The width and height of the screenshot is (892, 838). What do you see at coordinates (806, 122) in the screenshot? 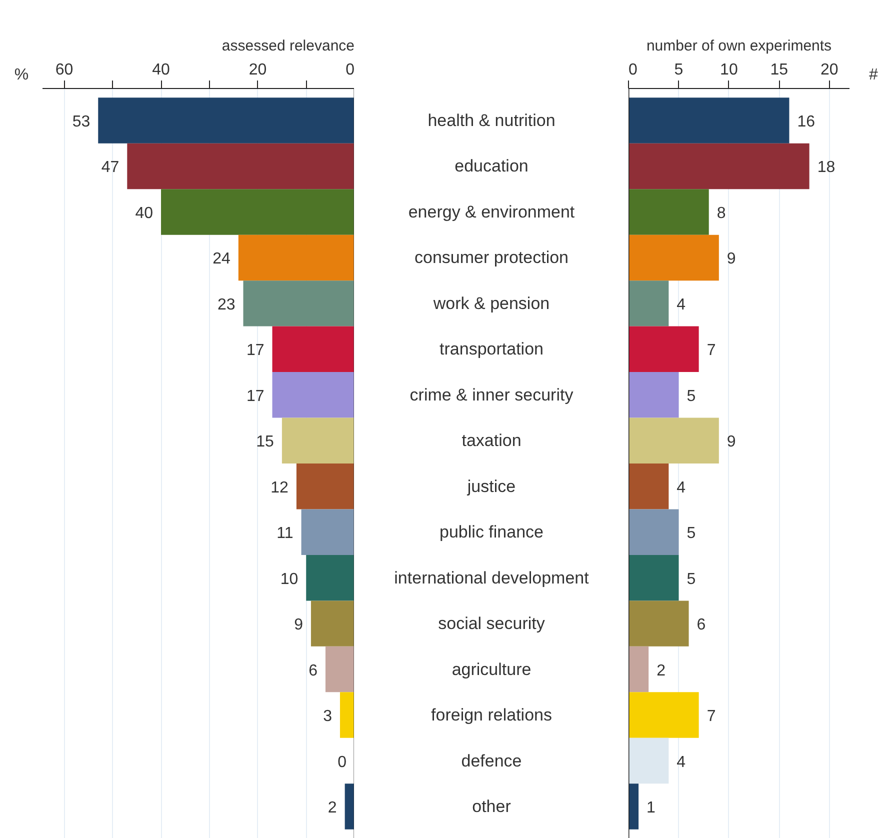
I see `data-label: 16` at bounding box center [806, 122].